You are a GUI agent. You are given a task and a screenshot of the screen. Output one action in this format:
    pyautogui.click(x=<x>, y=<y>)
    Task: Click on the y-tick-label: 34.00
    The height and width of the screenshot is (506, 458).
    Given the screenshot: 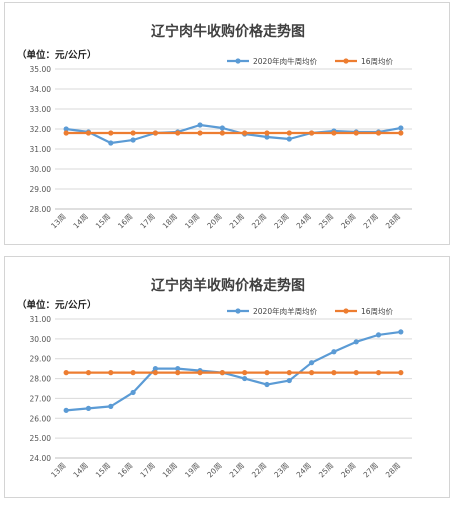 What is the action you would take?
    pyautogui.click(x=41, y=89)
    